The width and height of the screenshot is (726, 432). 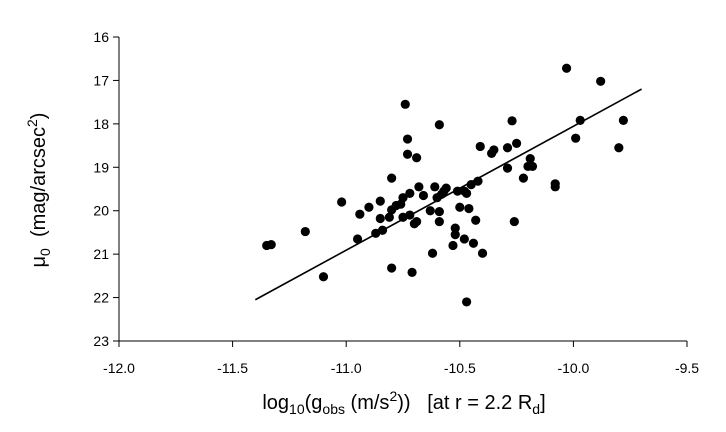 What do you see at coordinates (101, 80) in the screenshot?
I see `y-tick-label: 17` at bounding box center [101, 80].